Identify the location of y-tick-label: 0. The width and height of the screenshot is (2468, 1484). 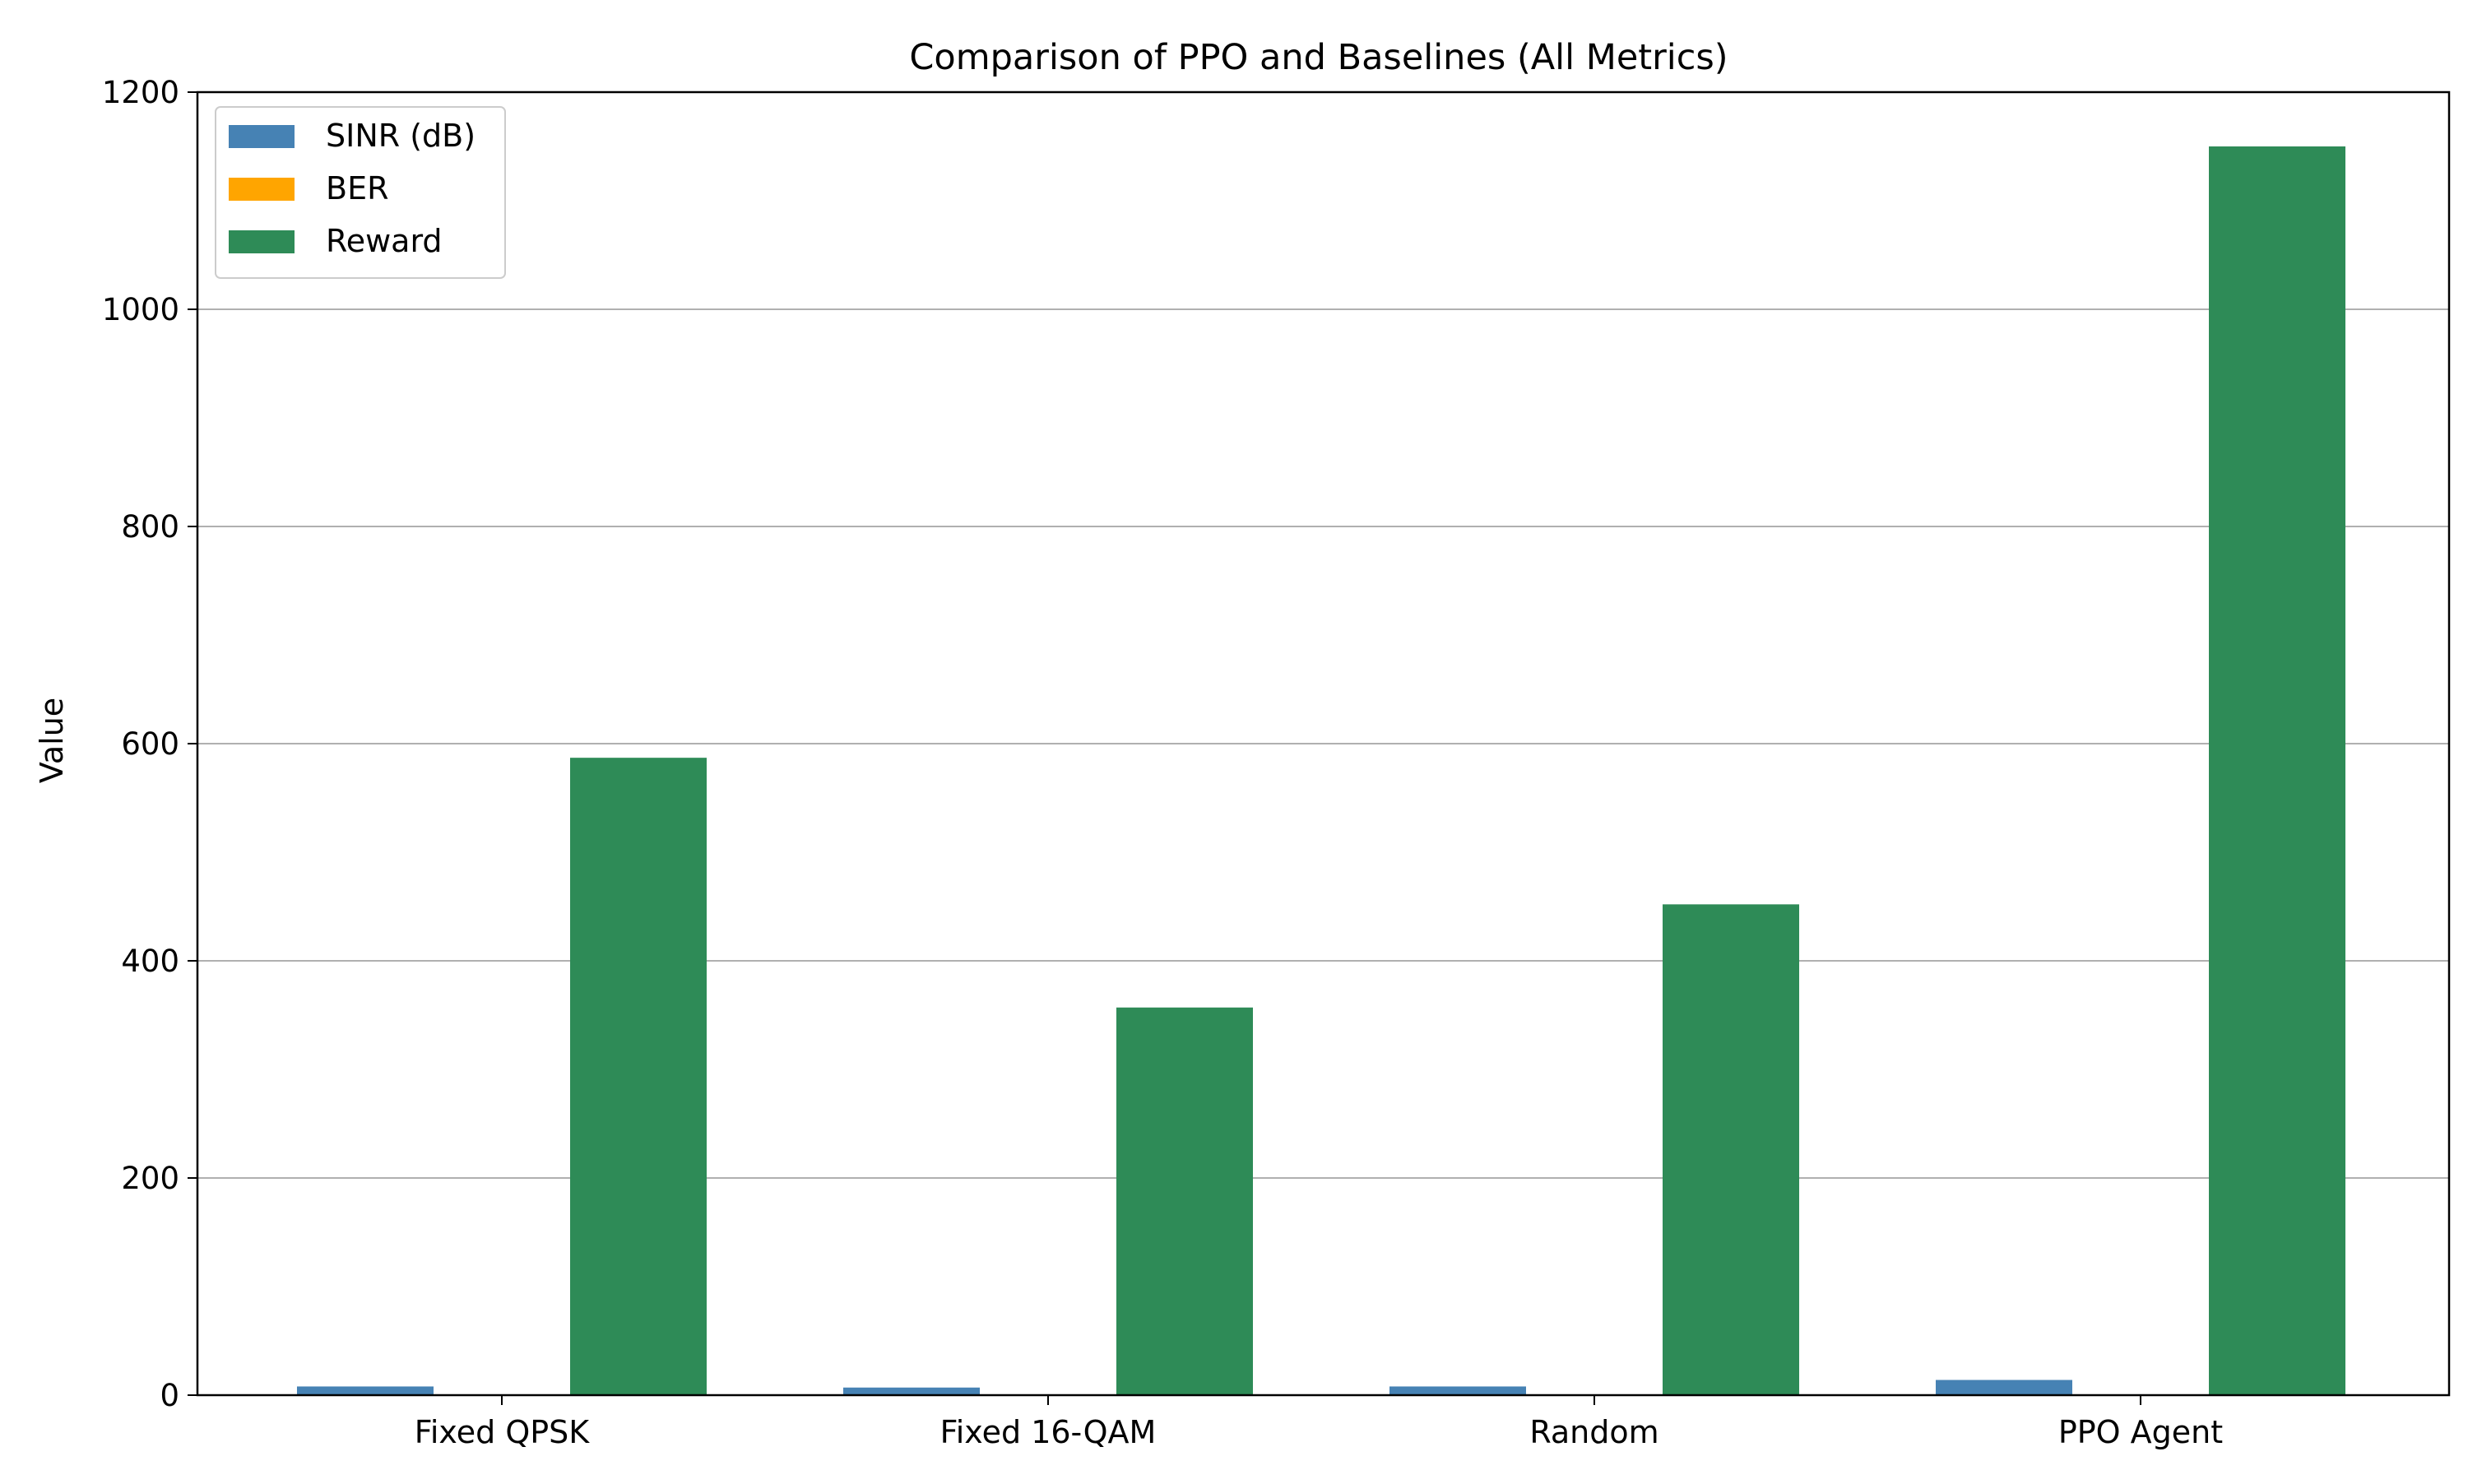
(169, 1395).